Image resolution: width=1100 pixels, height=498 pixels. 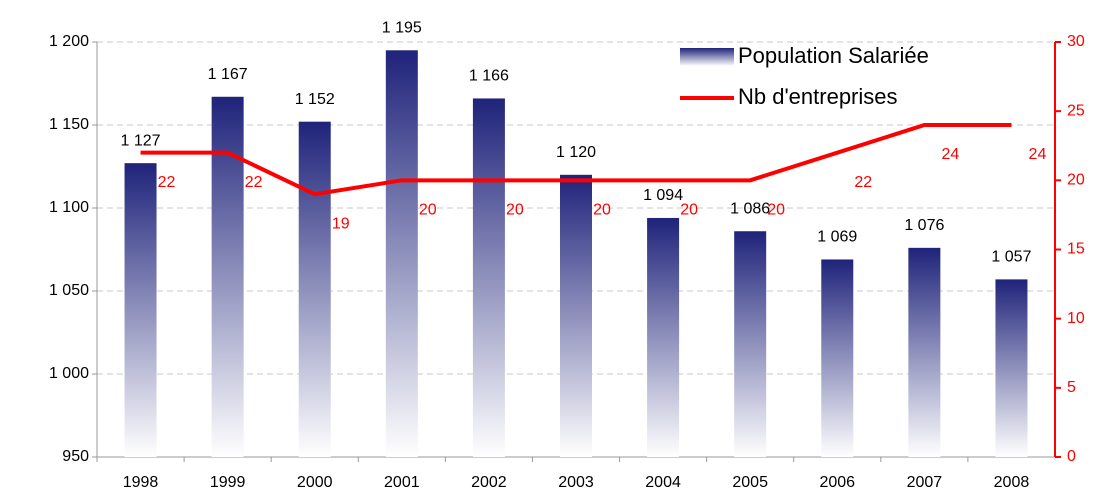 What do you see at coordinates (750, 208) in the screenshot?
I see `bar-value-label: 1 086` at bounding box center [750, 208].